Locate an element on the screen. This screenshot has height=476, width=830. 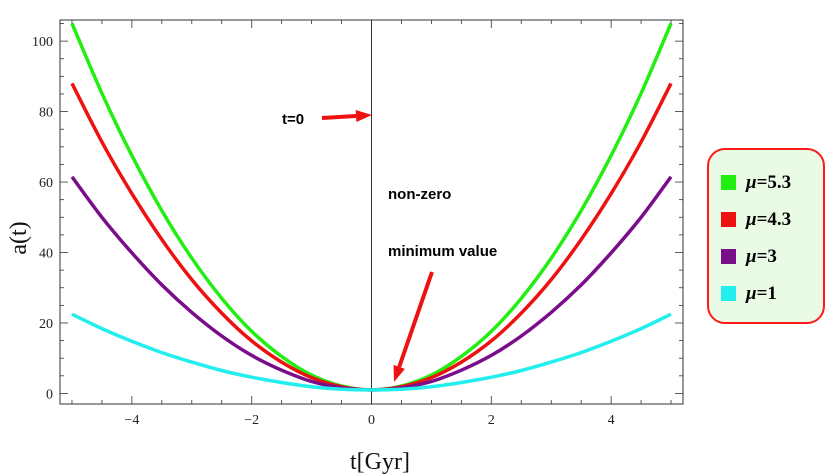
y-tick-label: 60 is located at coordinates (46, 183).